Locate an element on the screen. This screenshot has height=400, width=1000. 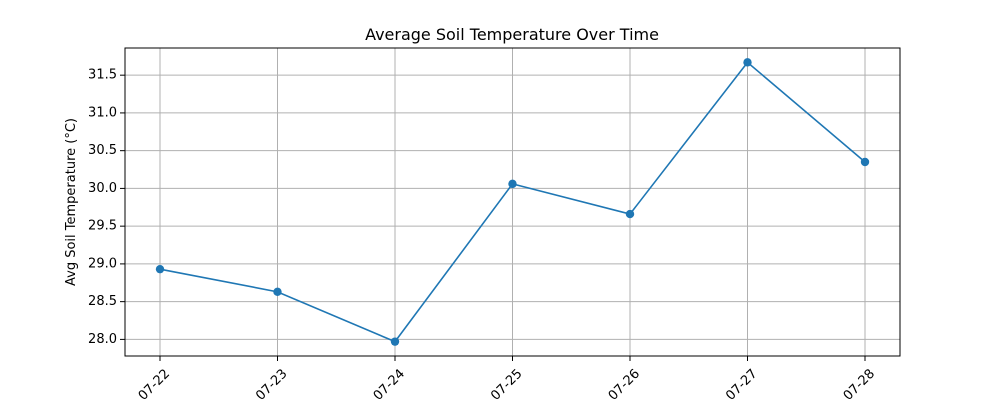
y-tick-label: 31.0 is located at coordinates (102, 112).